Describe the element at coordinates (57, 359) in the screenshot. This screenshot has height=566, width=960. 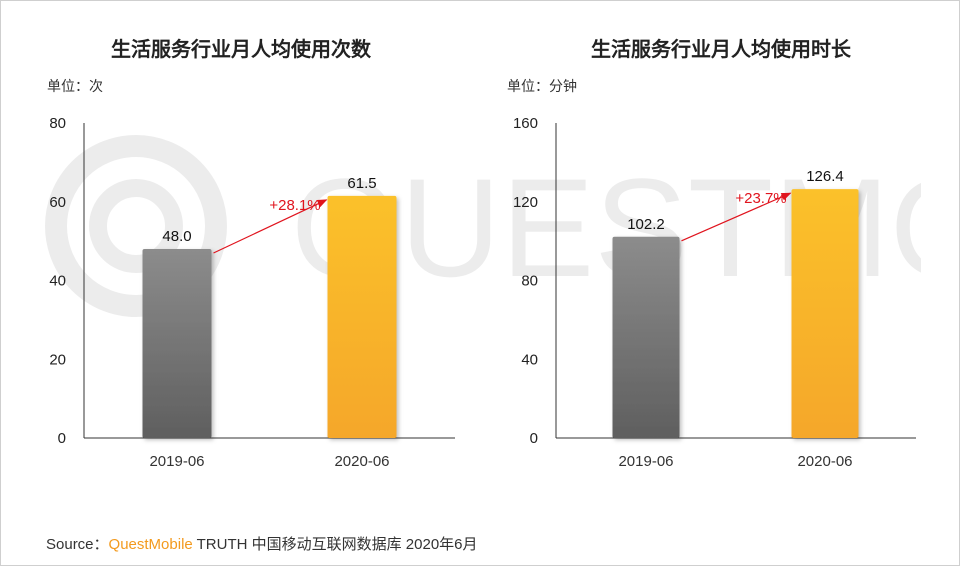
I see `y-tick-label: 20` at that location.